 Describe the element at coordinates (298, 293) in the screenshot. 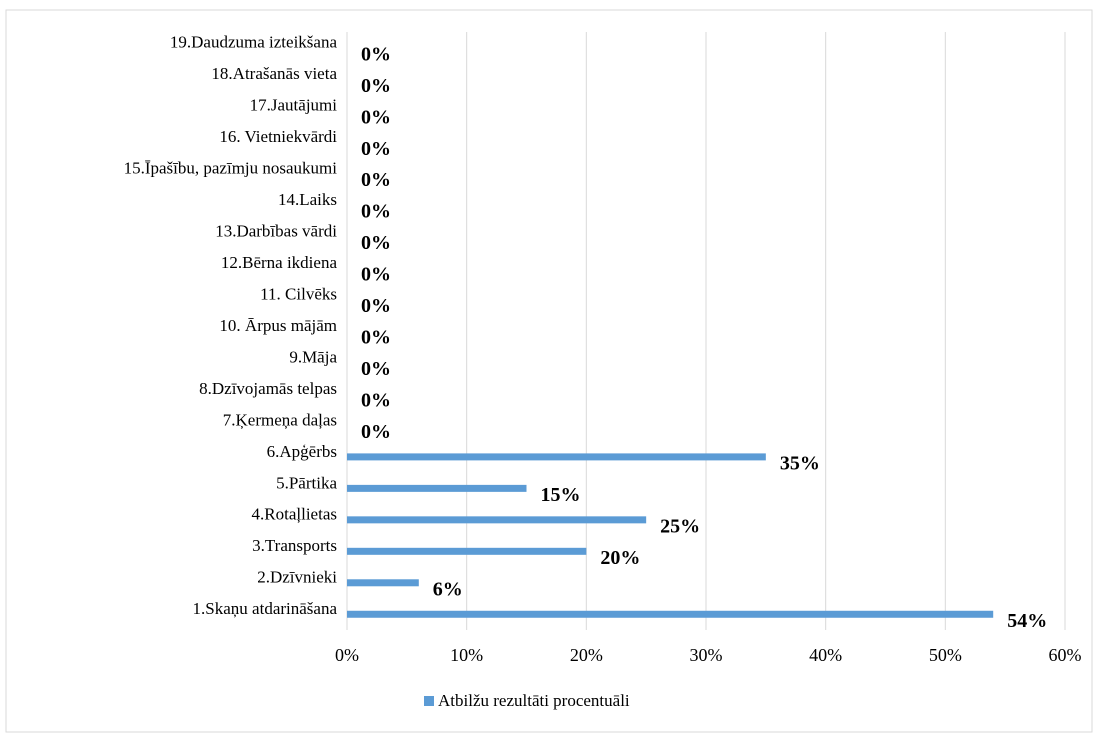

I see `y-tick-label: 11. Cilvēks` at that location.